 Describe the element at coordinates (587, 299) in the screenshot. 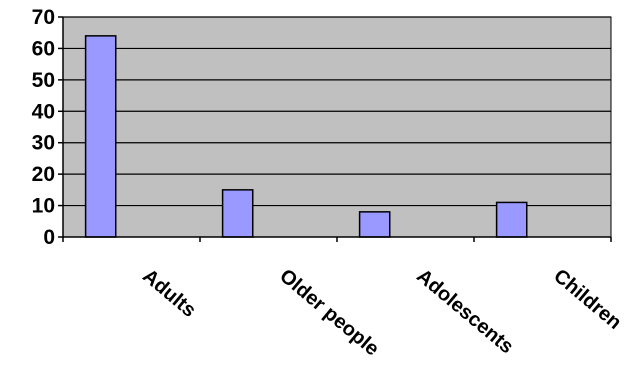

I see `x-category-label: Children` at that location.